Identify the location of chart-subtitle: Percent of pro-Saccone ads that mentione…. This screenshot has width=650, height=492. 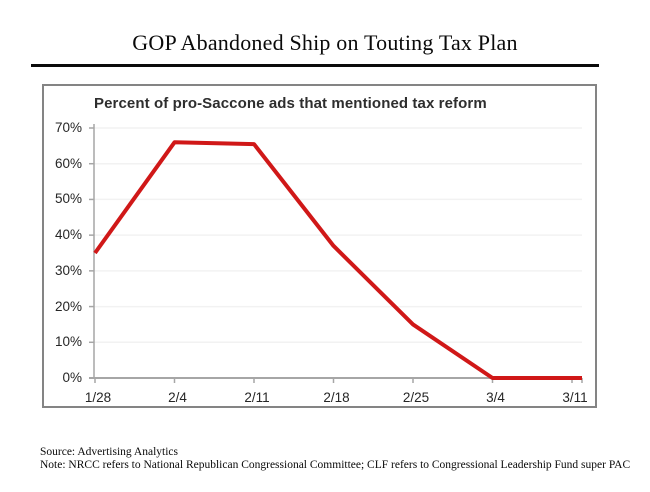
(290, 103).